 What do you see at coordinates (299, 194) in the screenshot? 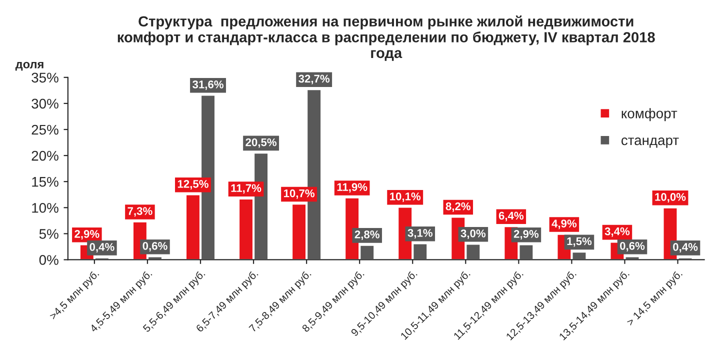
I see `data-label: 10,7%` at bounding box center [299, 194].